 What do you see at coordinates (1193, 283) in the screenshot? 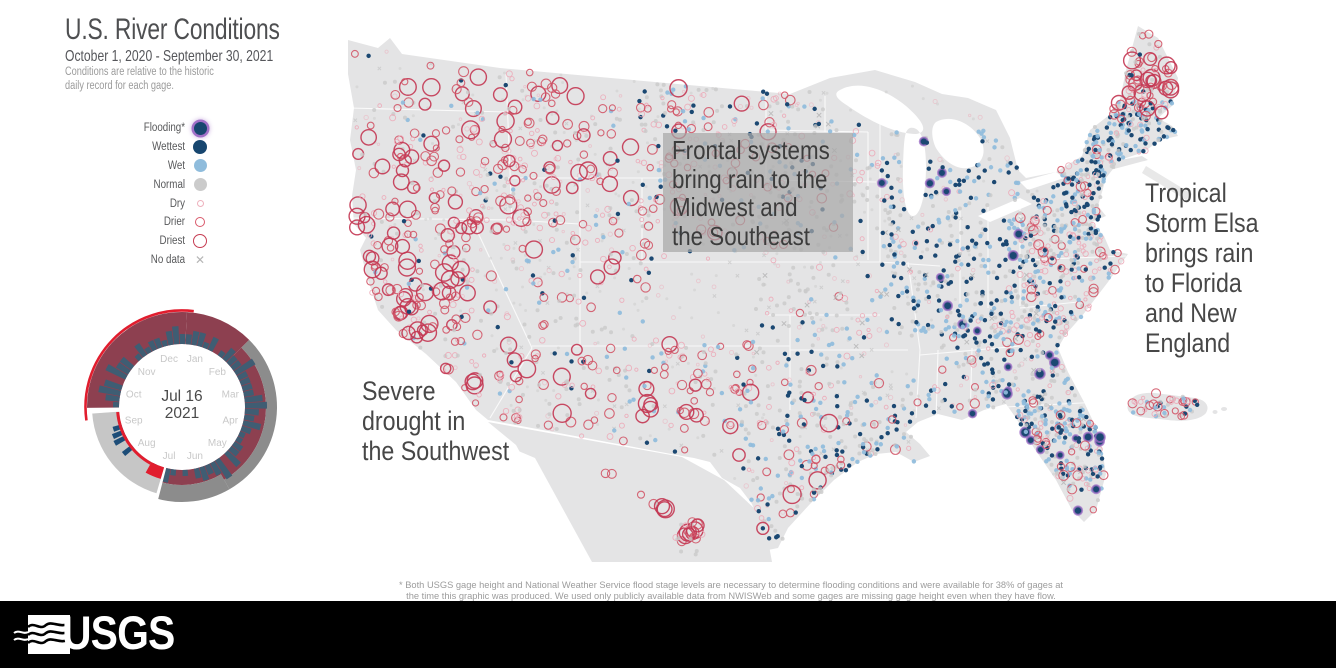
I see `annotation-line: to Florida` at bounding box center [1193, 283].